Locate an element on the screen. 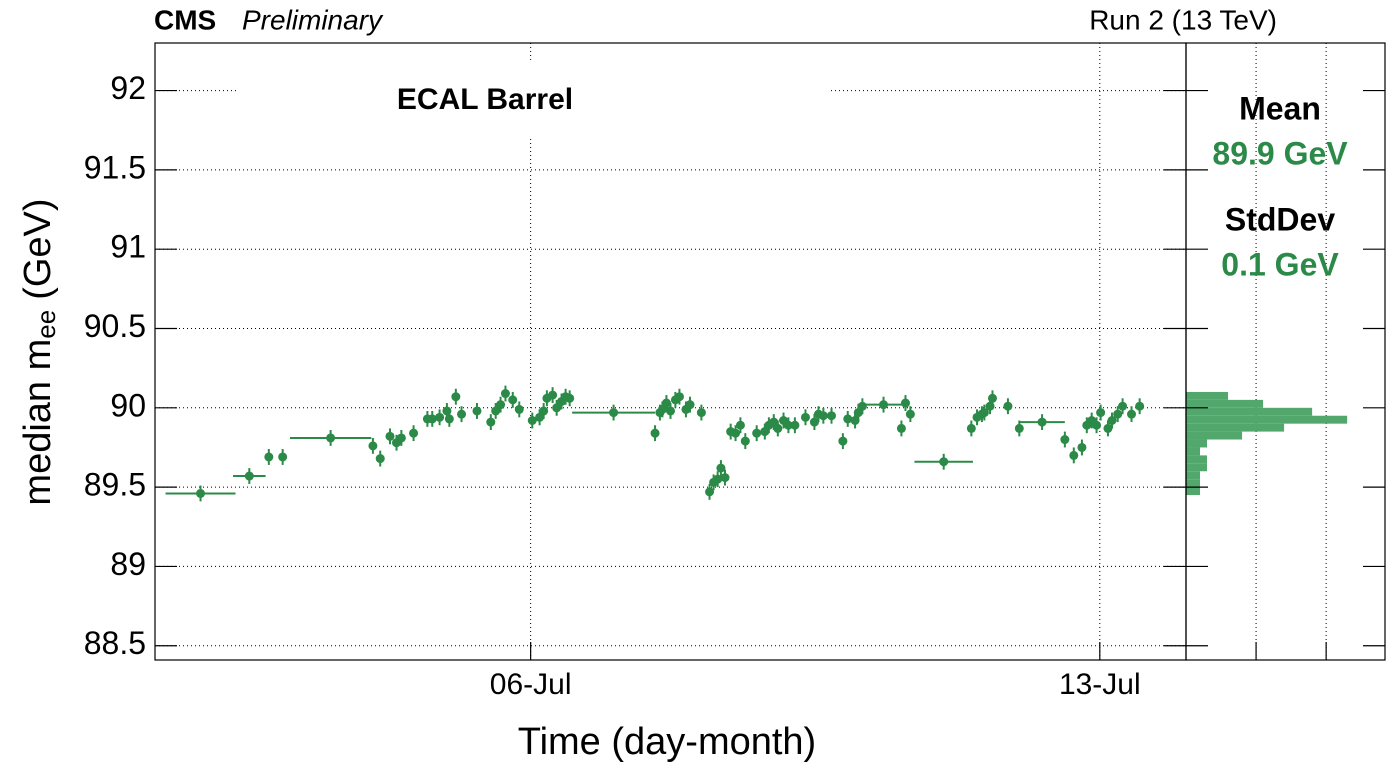 This screenshot has height=772, width=1396. y-tick-label: 91.5 is located at coordinates (115, 167).